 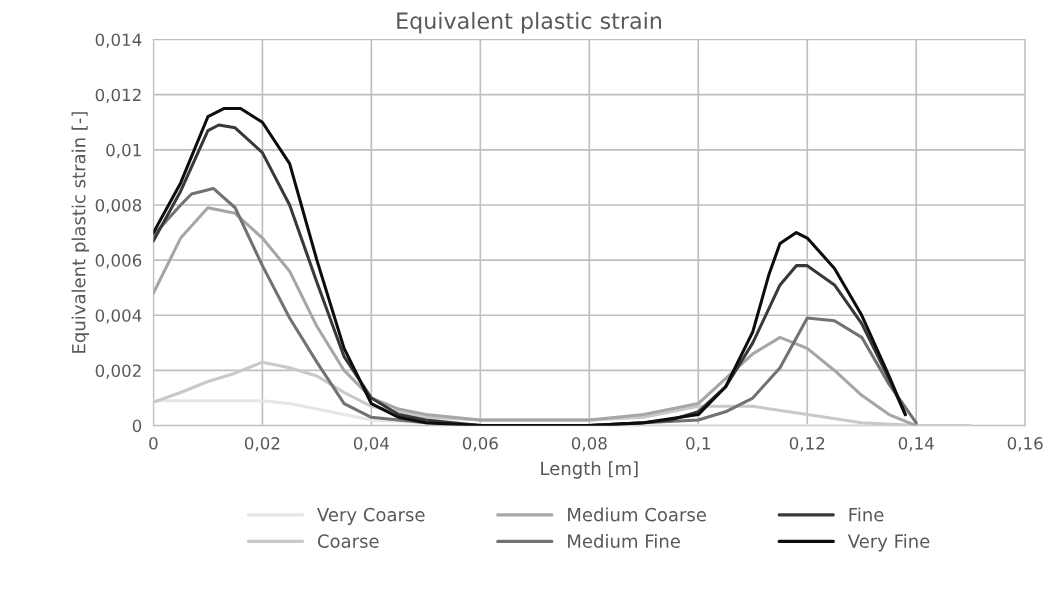 What do you see at coordinates (137, 426) in the screenshot?
I see `y-tick-label: 0` at bounding box center [137, 426].